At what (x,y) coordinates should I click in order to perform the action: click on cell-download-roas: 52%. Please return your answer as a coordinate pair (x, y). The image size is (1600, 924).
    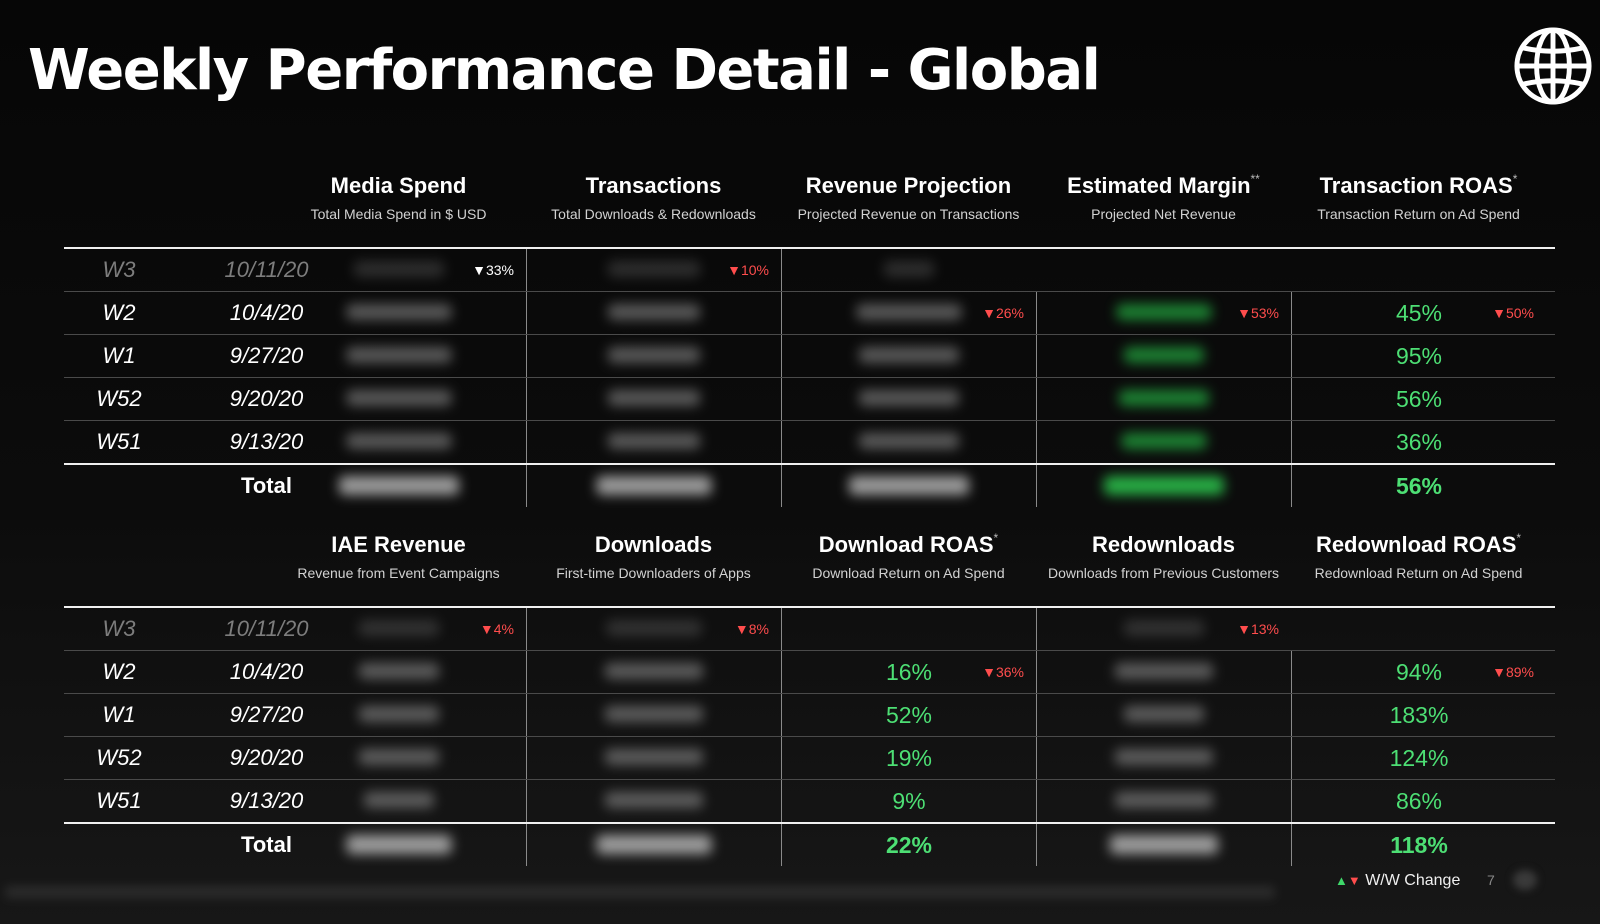
    Looking at the image, I should click on (908, 715).